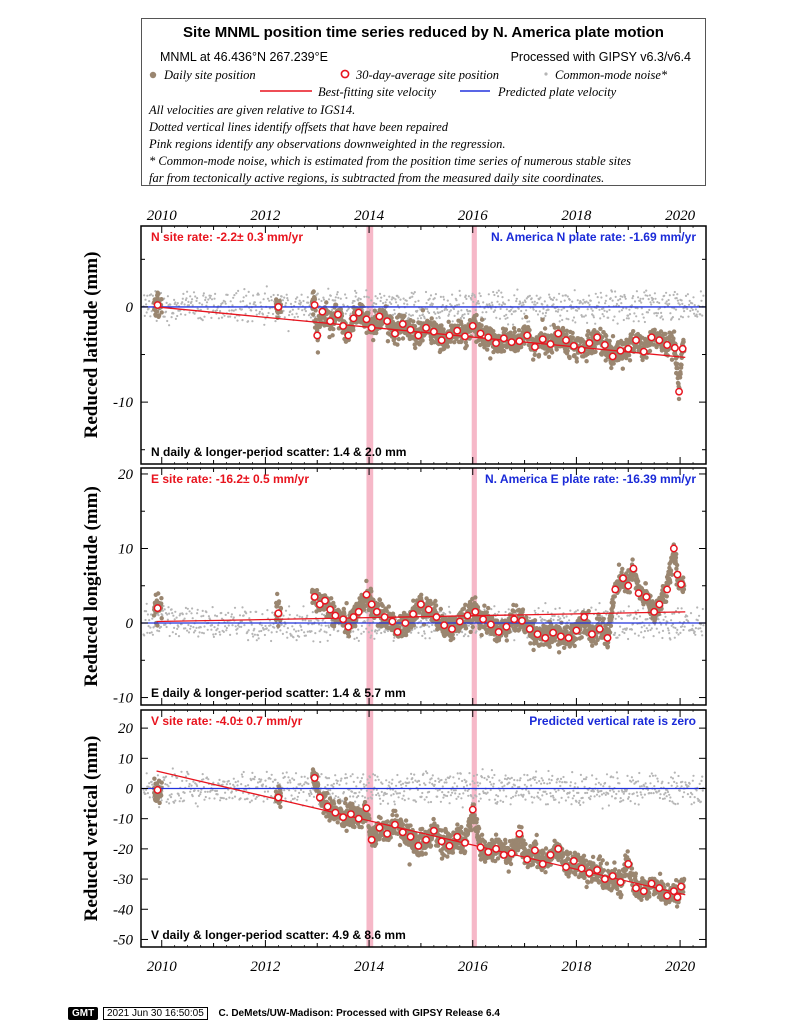 The height and width of the screenshot is (1035, 800). What do you see at coordinates (546, 74) in the screenshot?
I see `noise-symbol` at bounding box center [546, 74].